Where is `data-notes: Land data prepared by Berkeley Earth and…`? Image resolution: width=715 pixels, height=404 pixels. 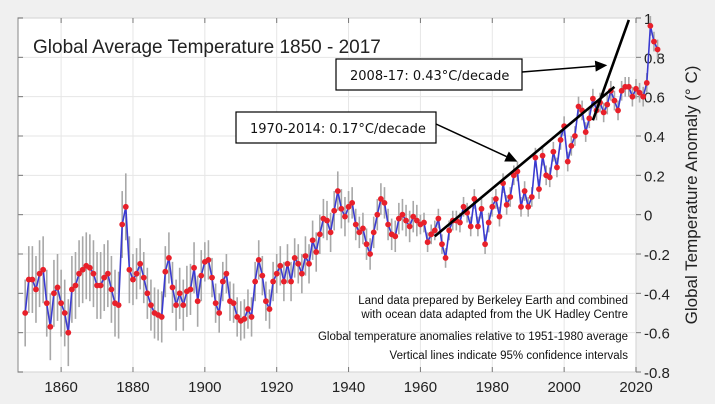
data-notes: Land data prepared by Berkeley Earth and… is located at coordinates (473, 328).